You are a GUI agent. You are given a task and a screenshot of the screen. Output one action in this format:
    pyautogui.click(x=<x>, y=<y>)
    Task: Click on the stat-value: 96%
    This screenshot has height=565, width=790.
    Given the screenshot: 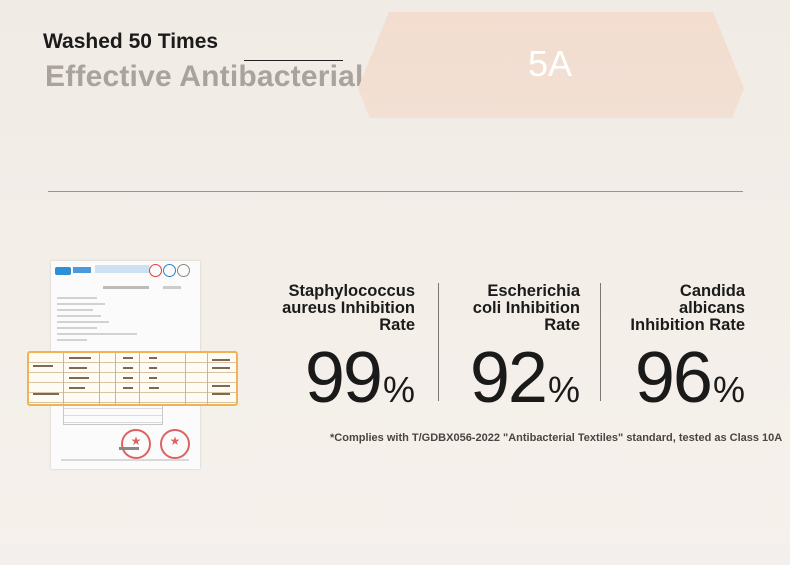 What is the action you would take?
    pyautogui.click(x=677, y=384)
    